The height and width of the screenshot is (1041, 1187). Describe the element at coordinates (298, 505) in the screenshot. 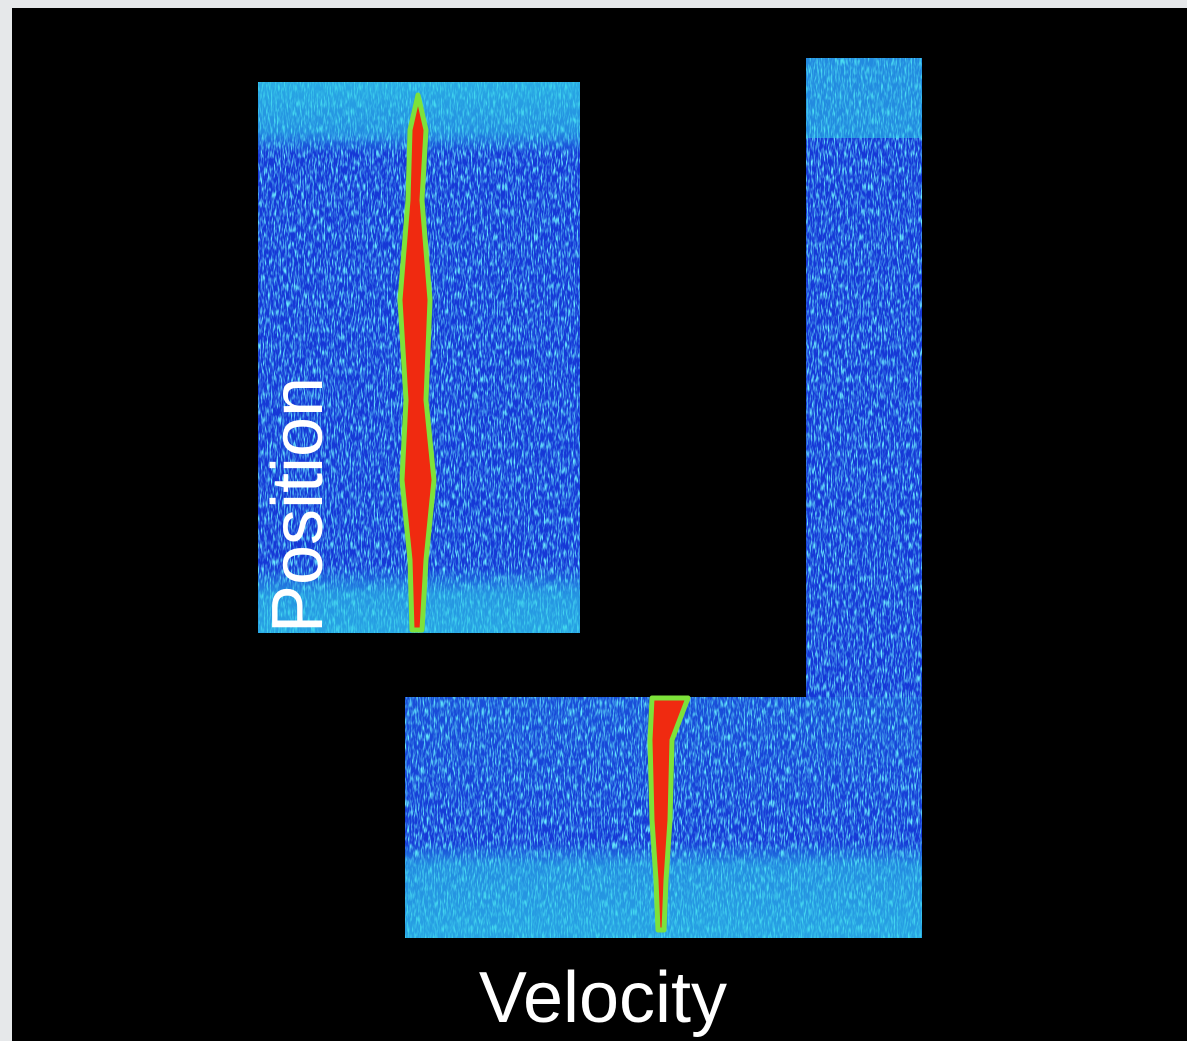

I see `y-axis-label: Position` at that location.